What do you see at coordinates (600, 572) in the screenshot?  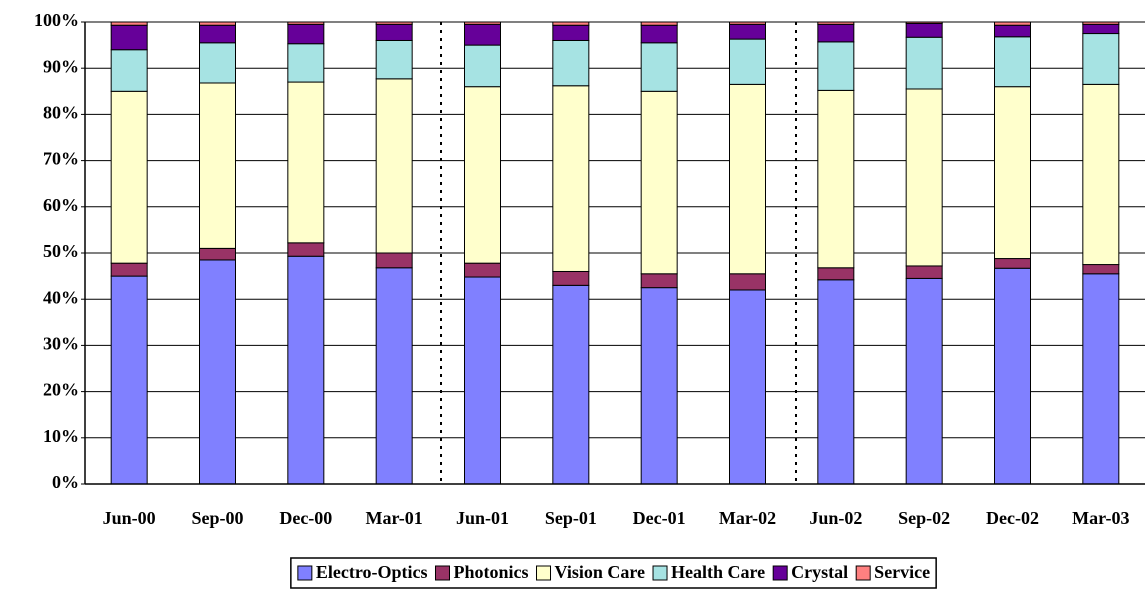 I see `legend-label: Vision Care` at bounding box center [600, 572].